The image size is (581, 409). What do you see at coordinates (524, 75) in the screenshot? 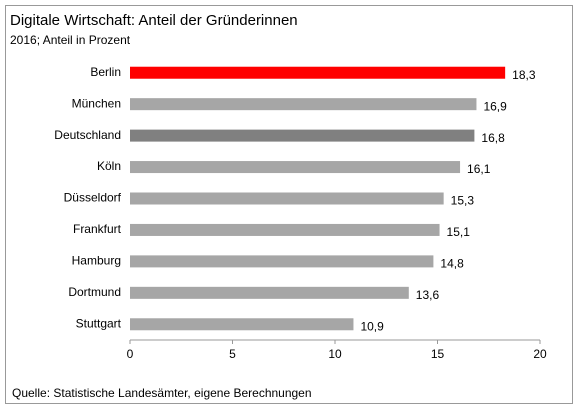
I see `value-label: 18,3` at bounding box center [524, 75].